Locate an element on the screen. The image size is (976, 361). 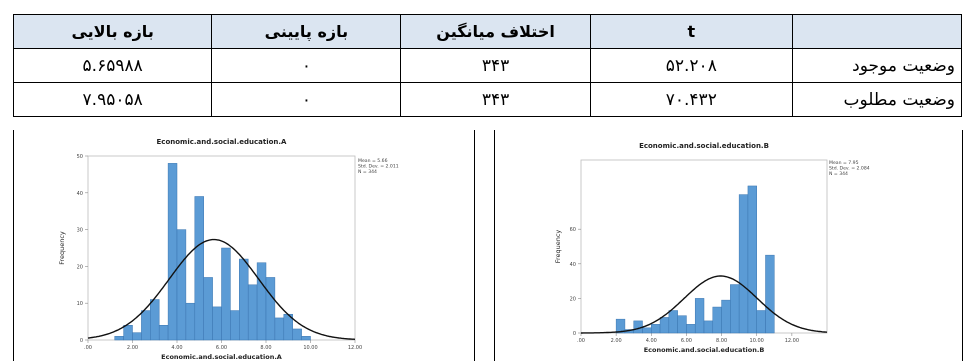
y-tick-label: 10 is located at coordinates (80, 304).